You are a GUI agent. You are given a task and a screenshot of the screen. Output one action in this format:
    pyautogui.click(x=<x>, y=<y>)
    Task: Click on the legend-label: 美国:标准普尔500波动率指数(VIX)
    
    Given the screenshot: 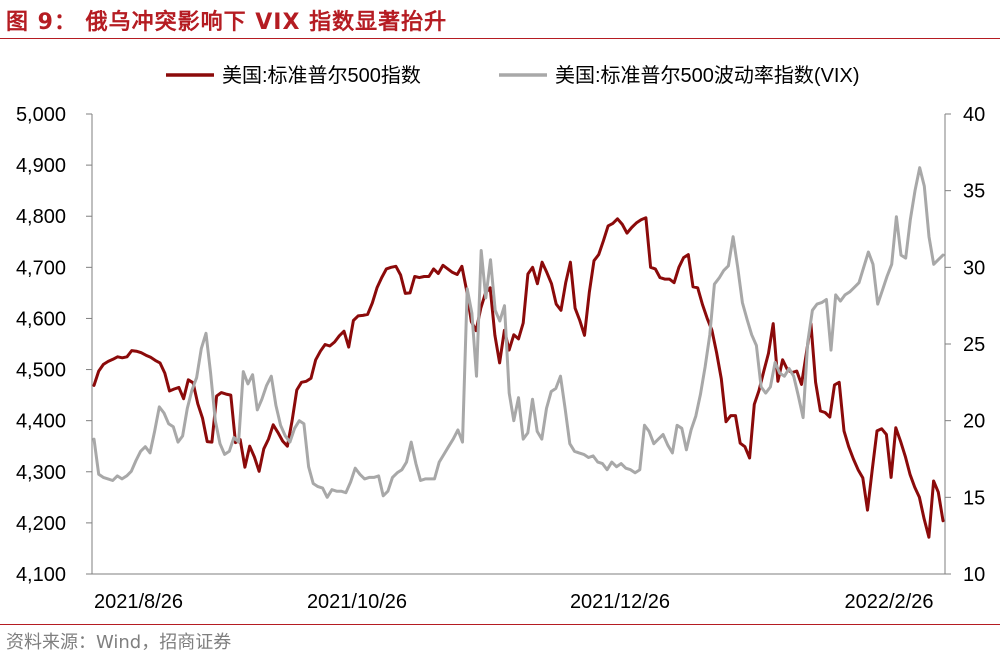 What is the action you would take?
    pyautogui.click(x=707, y=75)
    